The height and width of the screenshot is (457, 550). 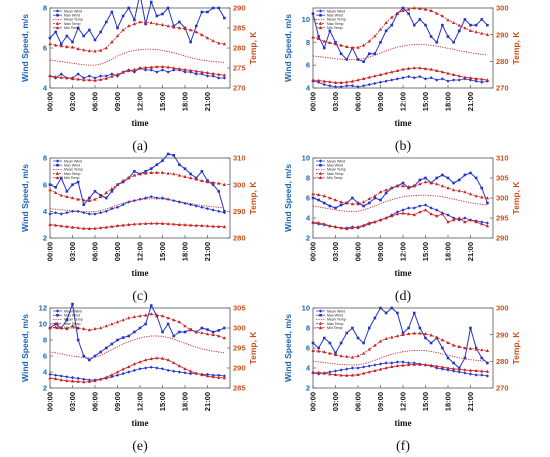 What do you see at coordinates (239, 348) in the screenshot?
I see `y2-tick-label: 295` at bounding box center [239, 348].